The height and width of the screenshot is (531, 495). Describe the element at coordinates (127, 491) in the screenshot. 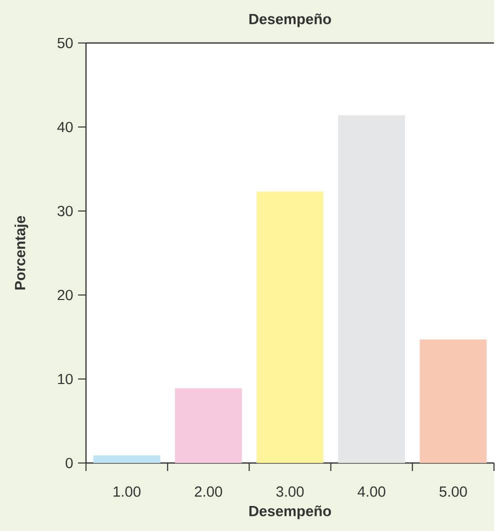

I see `x-tick-label: 1.00` at that location.